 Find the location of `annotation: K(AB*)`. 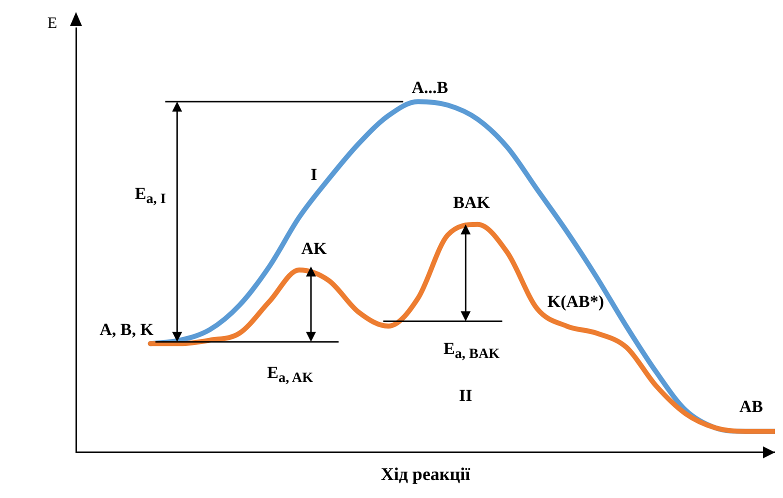

annotation: K(AB*) is located at coordinates (575, 302).